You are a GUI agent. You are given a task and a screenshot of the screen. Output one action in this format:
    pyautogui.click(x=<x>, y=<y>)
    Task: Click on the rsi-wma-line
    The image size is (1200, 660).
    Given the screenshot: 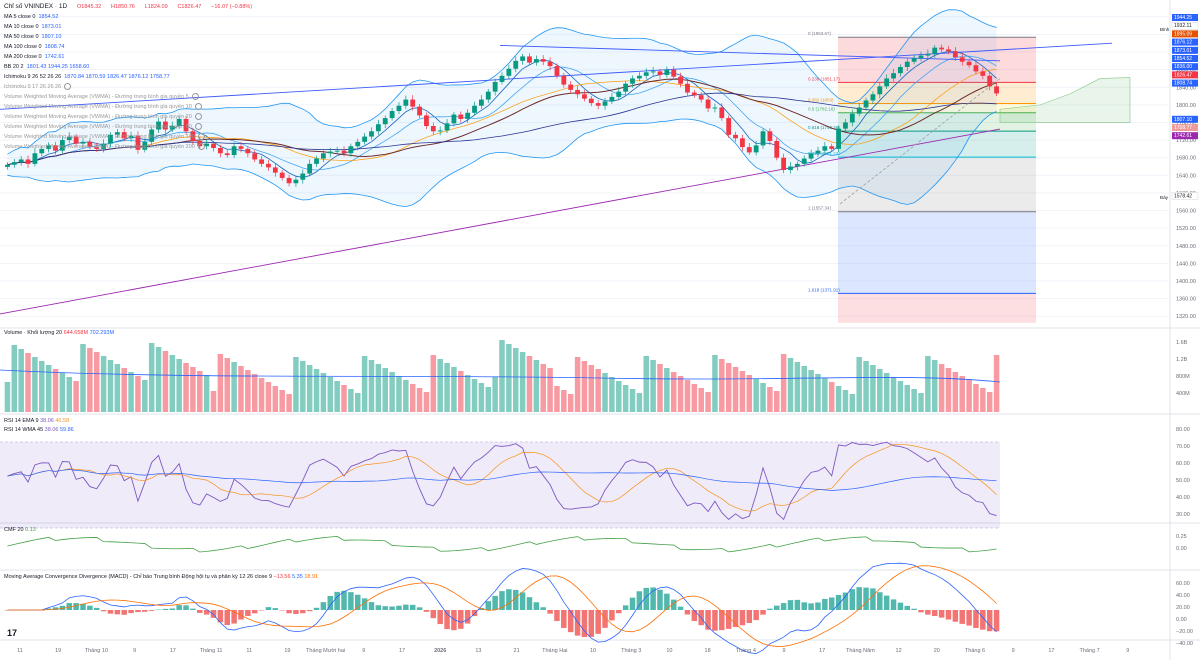 What is the action you would take?
    pyautogui.click(x=502, y=480)
    